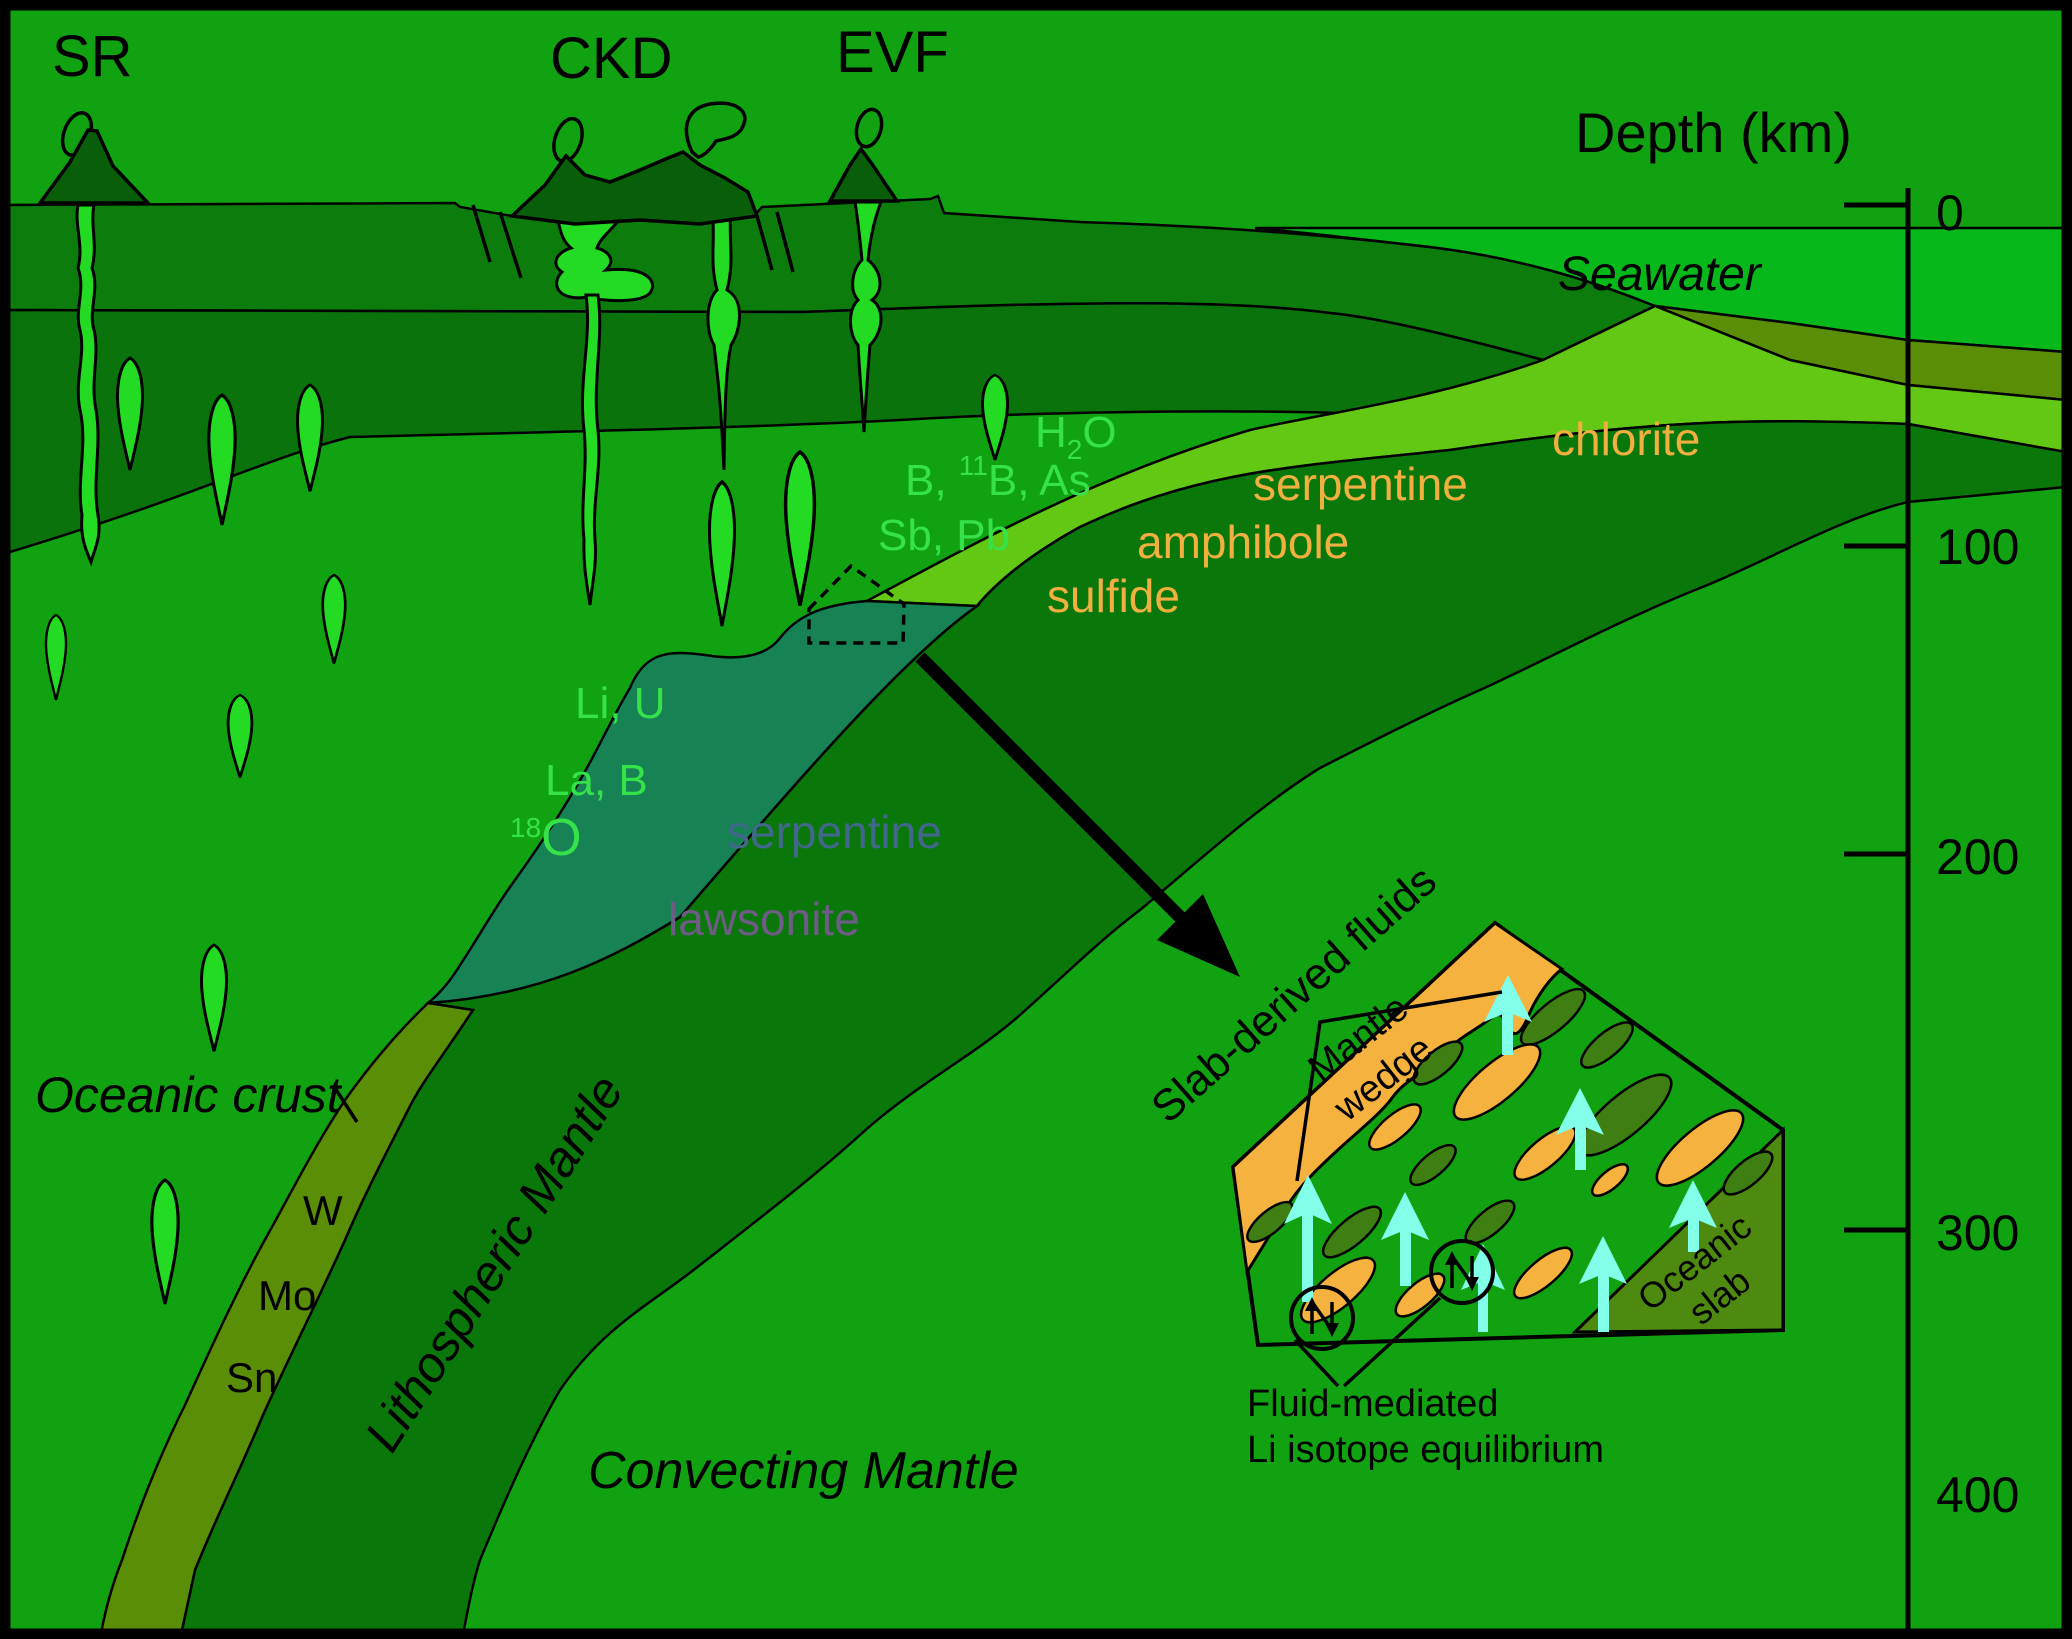  I want to click on tin-label: Sn, so click(251, 1377).